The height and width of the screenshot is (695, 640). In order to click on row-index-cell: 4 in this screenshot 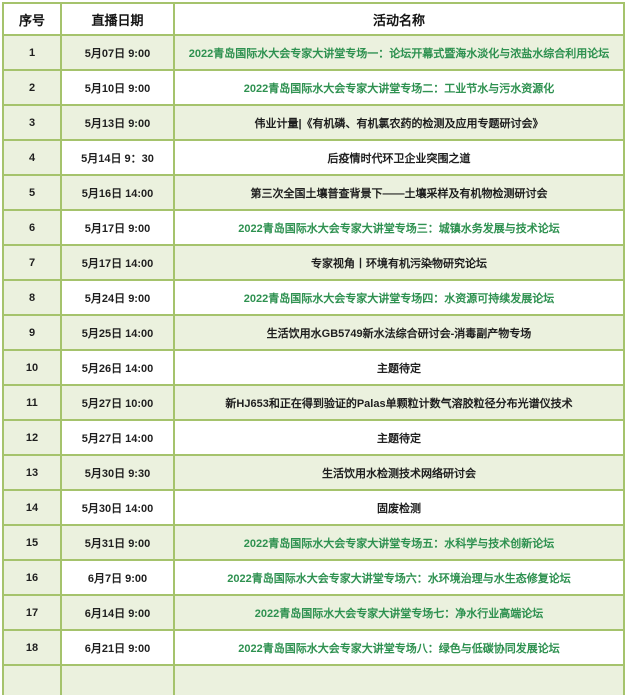, I will do `click(32, 157)`.